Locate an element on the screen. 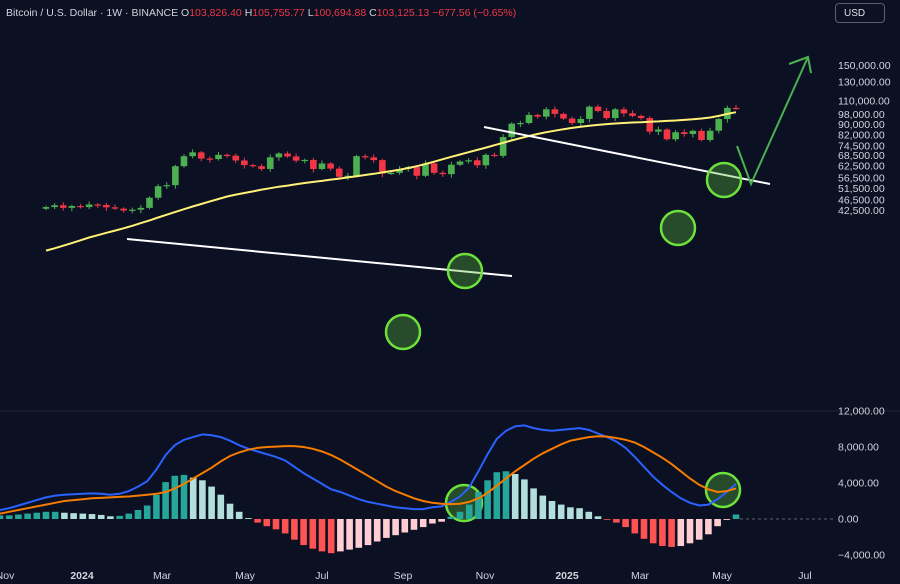  open-label: O is located at coordinates (185, 13).